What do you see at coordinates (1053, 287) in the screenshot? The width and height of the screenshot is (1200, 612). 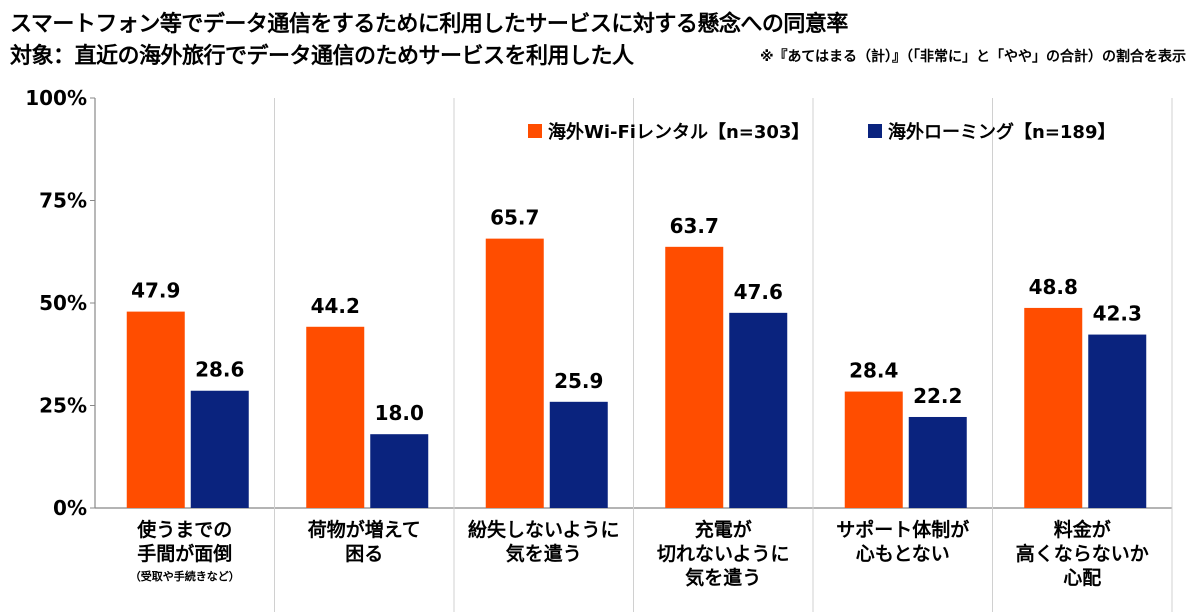 I see `data-label: 48.8` at bounding box center [1053, 287].